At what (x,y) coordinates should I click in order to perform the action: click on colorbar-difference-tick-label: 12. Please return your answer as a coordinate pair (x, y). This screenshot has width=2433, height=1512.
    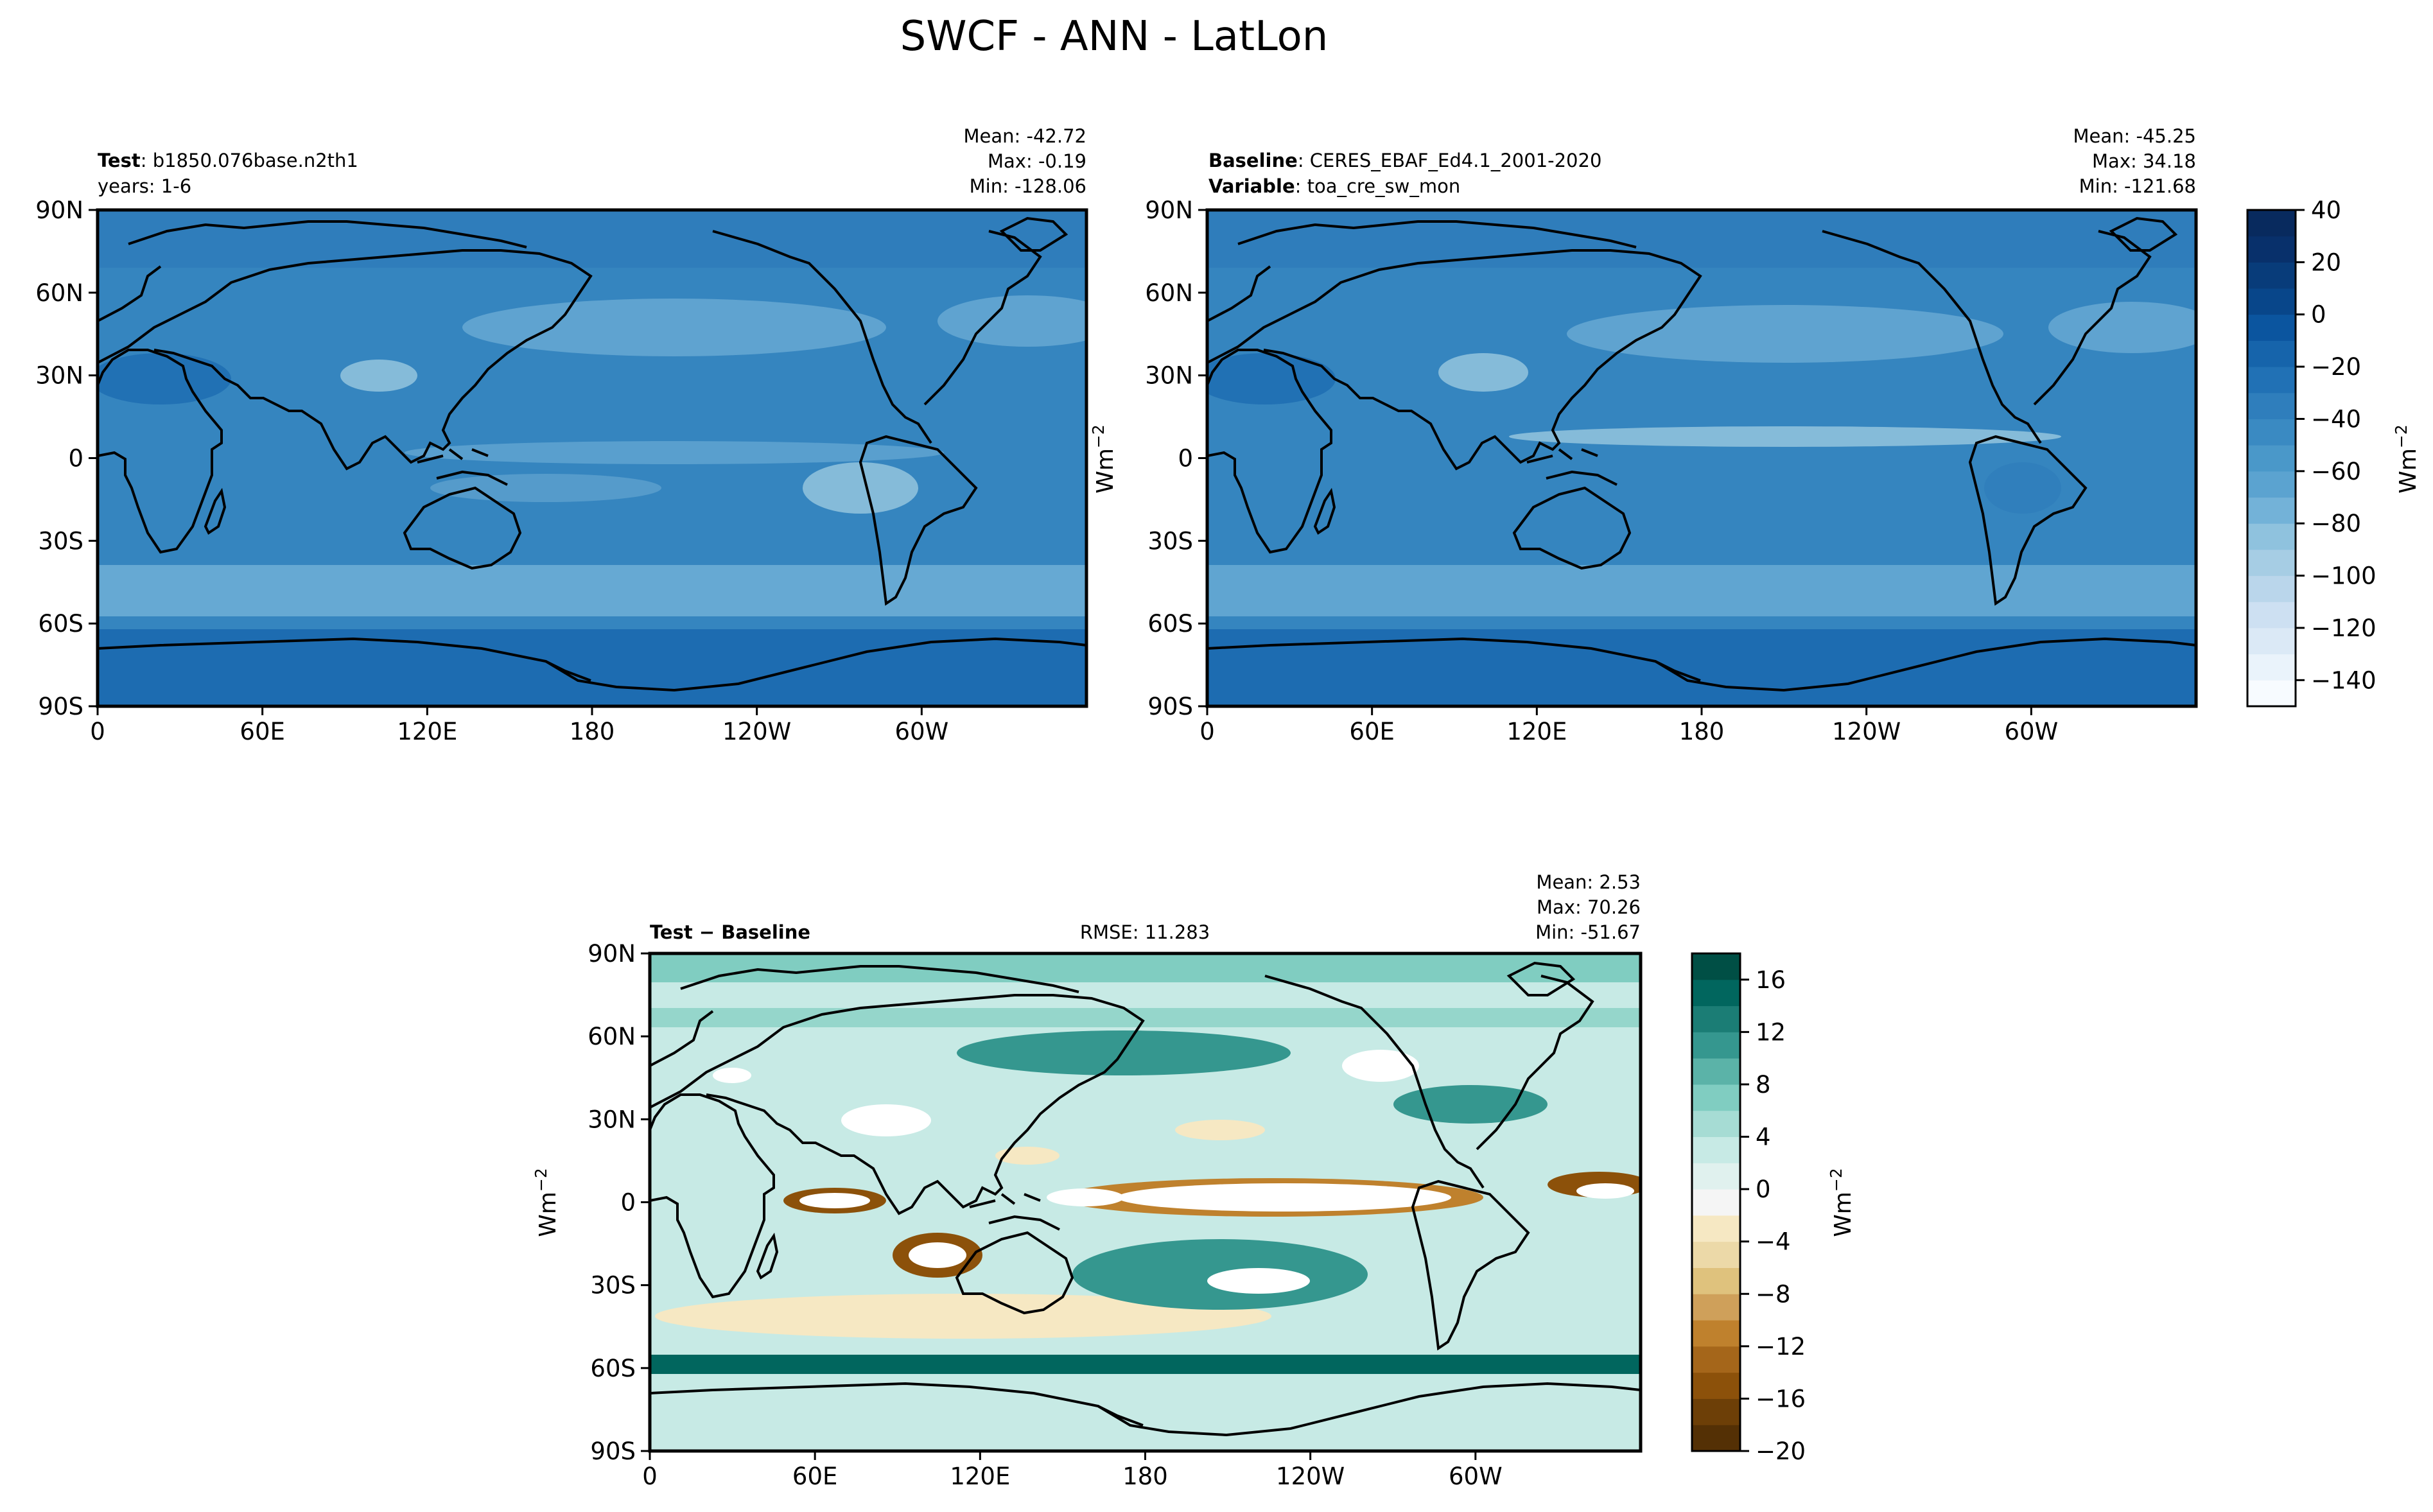
    Looking at the image, I should click on (1771, 1032).